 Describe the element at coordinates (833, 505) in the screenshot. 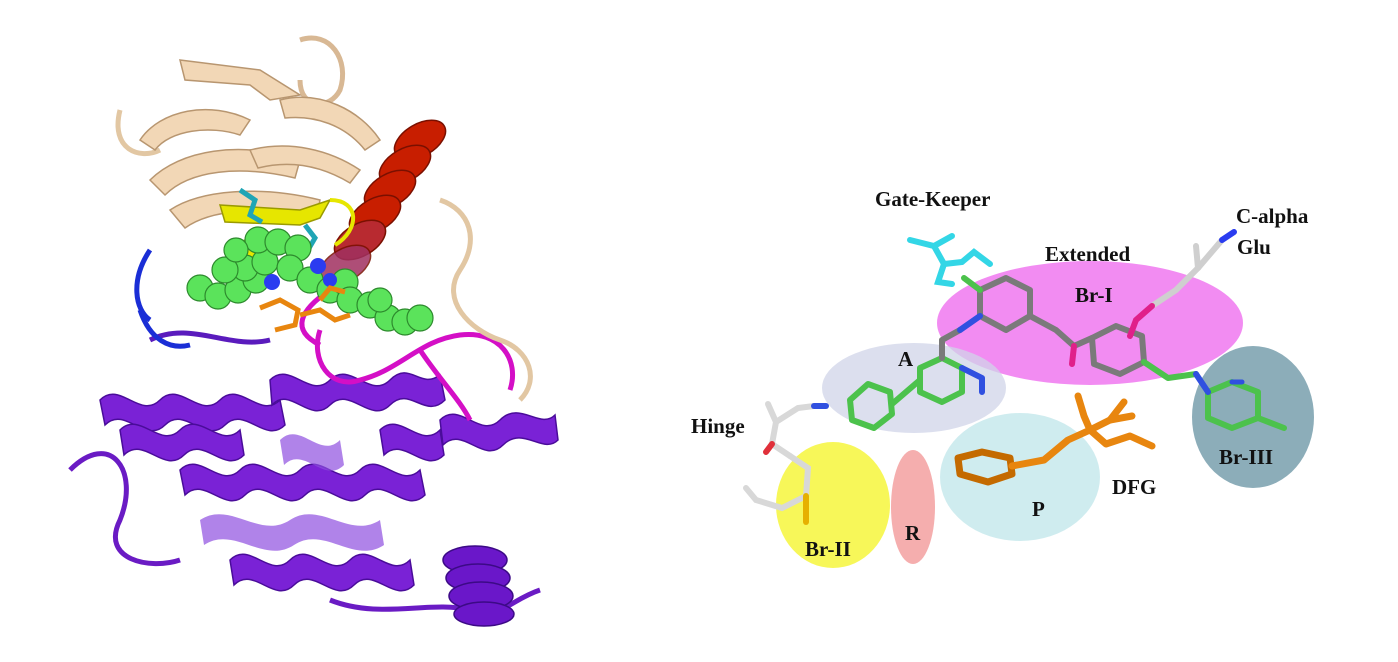

I see `region-br-ii` at that location.